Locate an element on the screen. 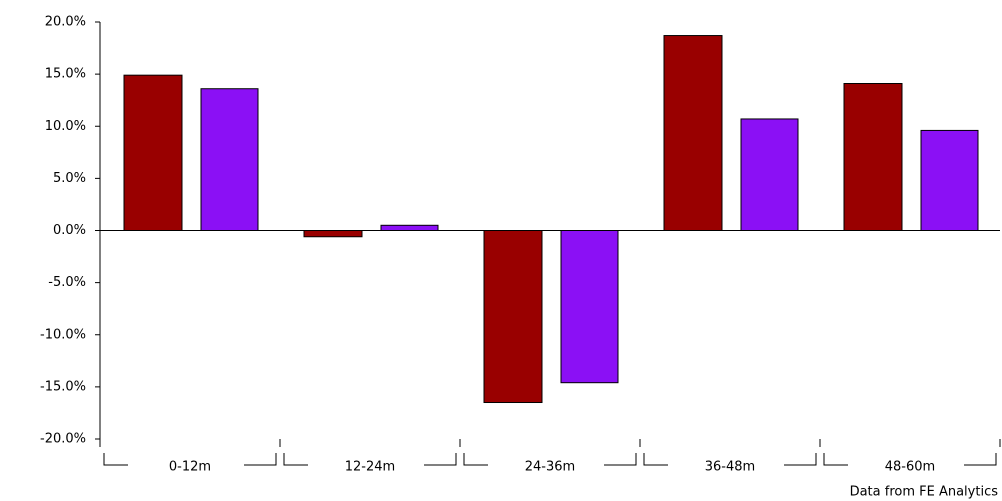  y-tick-label: -15.0% is located at coordinates (63, 386).